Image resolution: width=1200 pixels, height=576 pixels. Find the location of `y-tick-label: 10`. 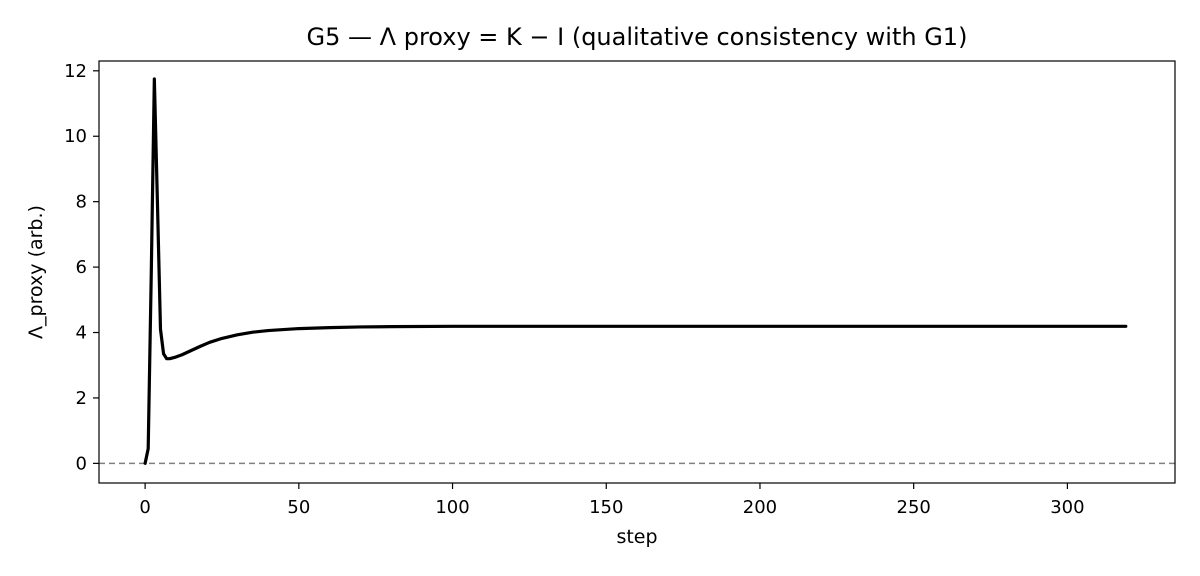

y-tick-label: 10 is located at coordinates (75, 136).